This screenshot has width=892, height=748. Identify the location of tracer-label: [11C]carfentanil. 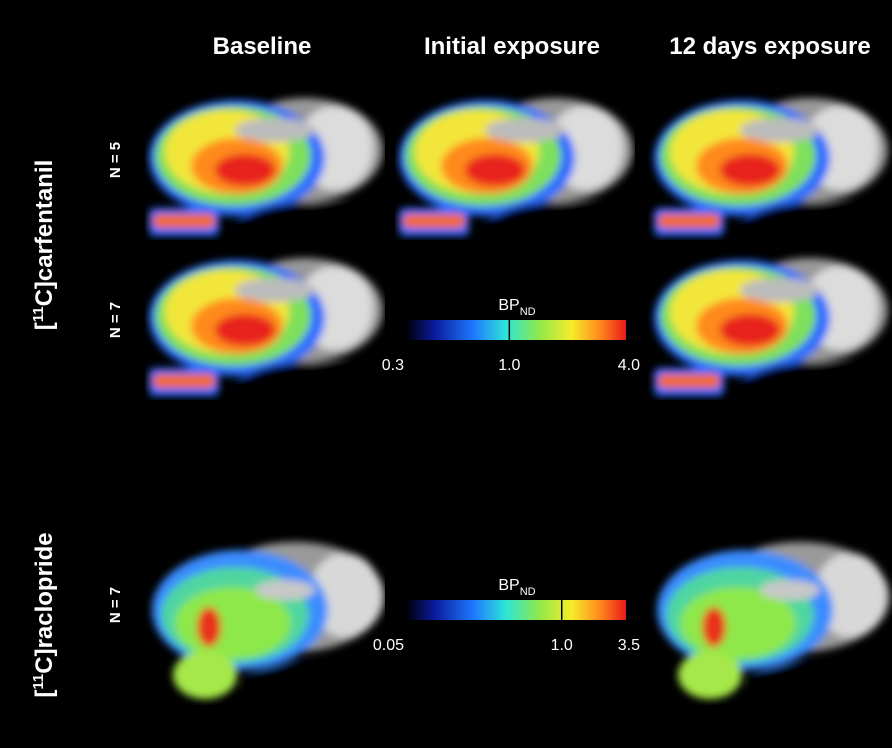
(44, 245).